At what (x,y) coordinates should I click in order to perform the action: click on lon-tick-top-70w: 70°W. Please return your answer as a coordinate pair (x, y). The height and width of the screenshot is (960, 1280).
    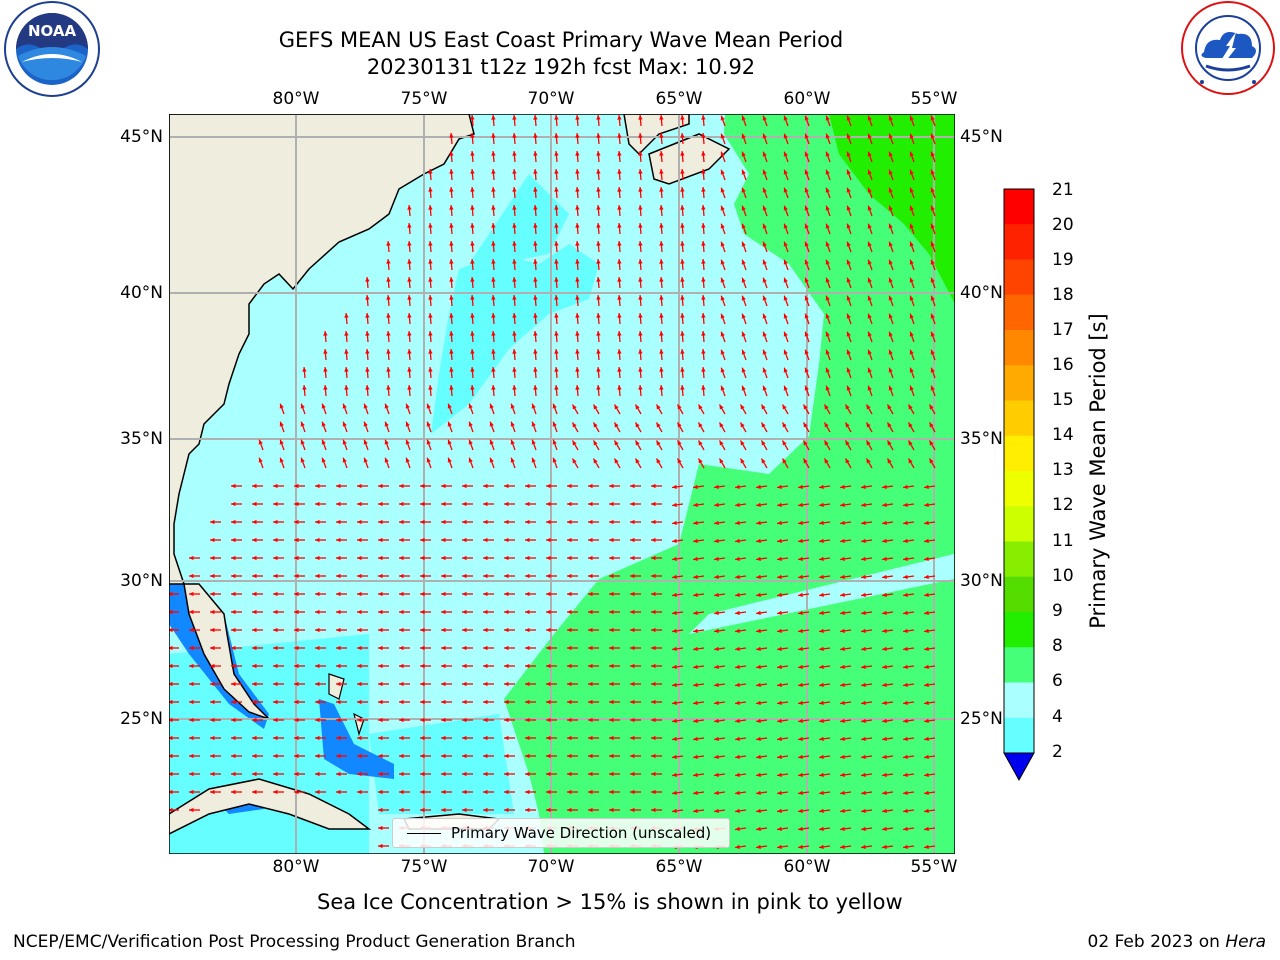
    Looking at the image, I should click on (551, 99).